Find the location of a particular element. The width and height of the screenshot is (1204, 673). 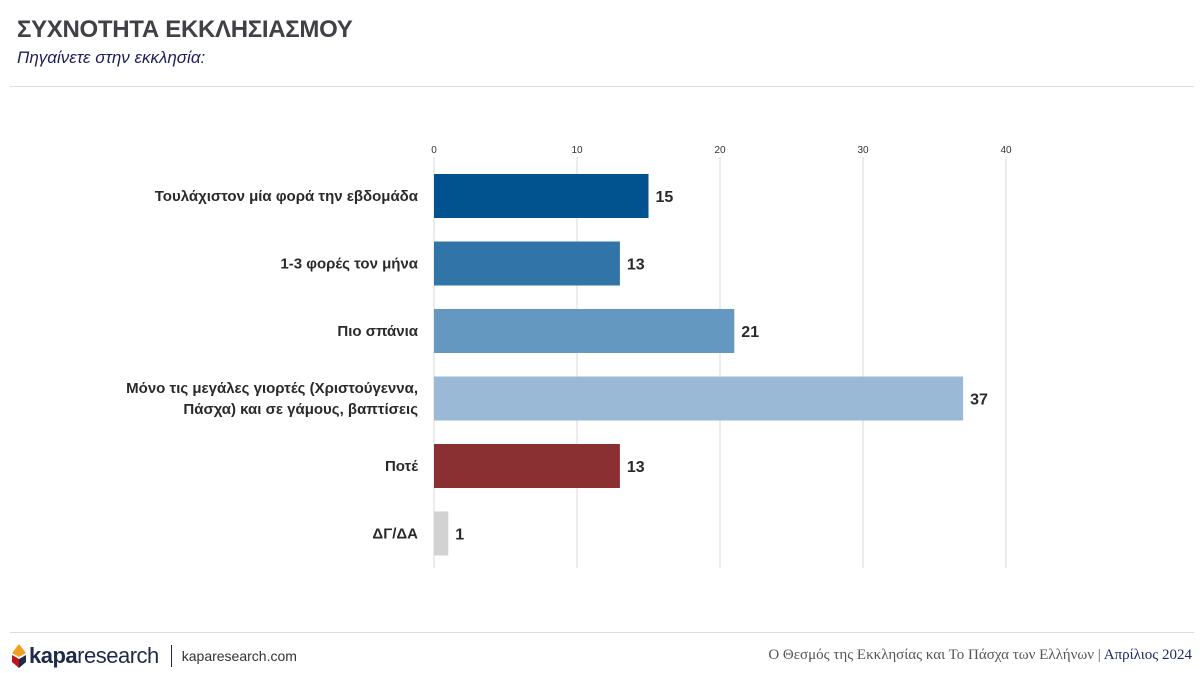

category-label: ΔΓ/ΔΑ is located at coordinates (395, 534).